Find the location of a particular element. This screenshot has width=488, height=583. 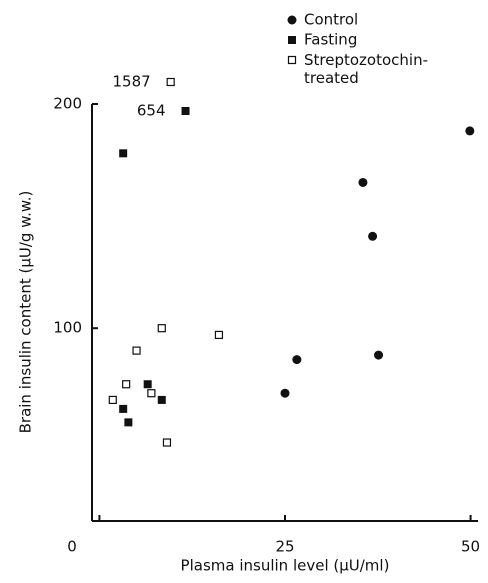

legend-label: Streptozotochin-treated is located at coordinates (366, 69).